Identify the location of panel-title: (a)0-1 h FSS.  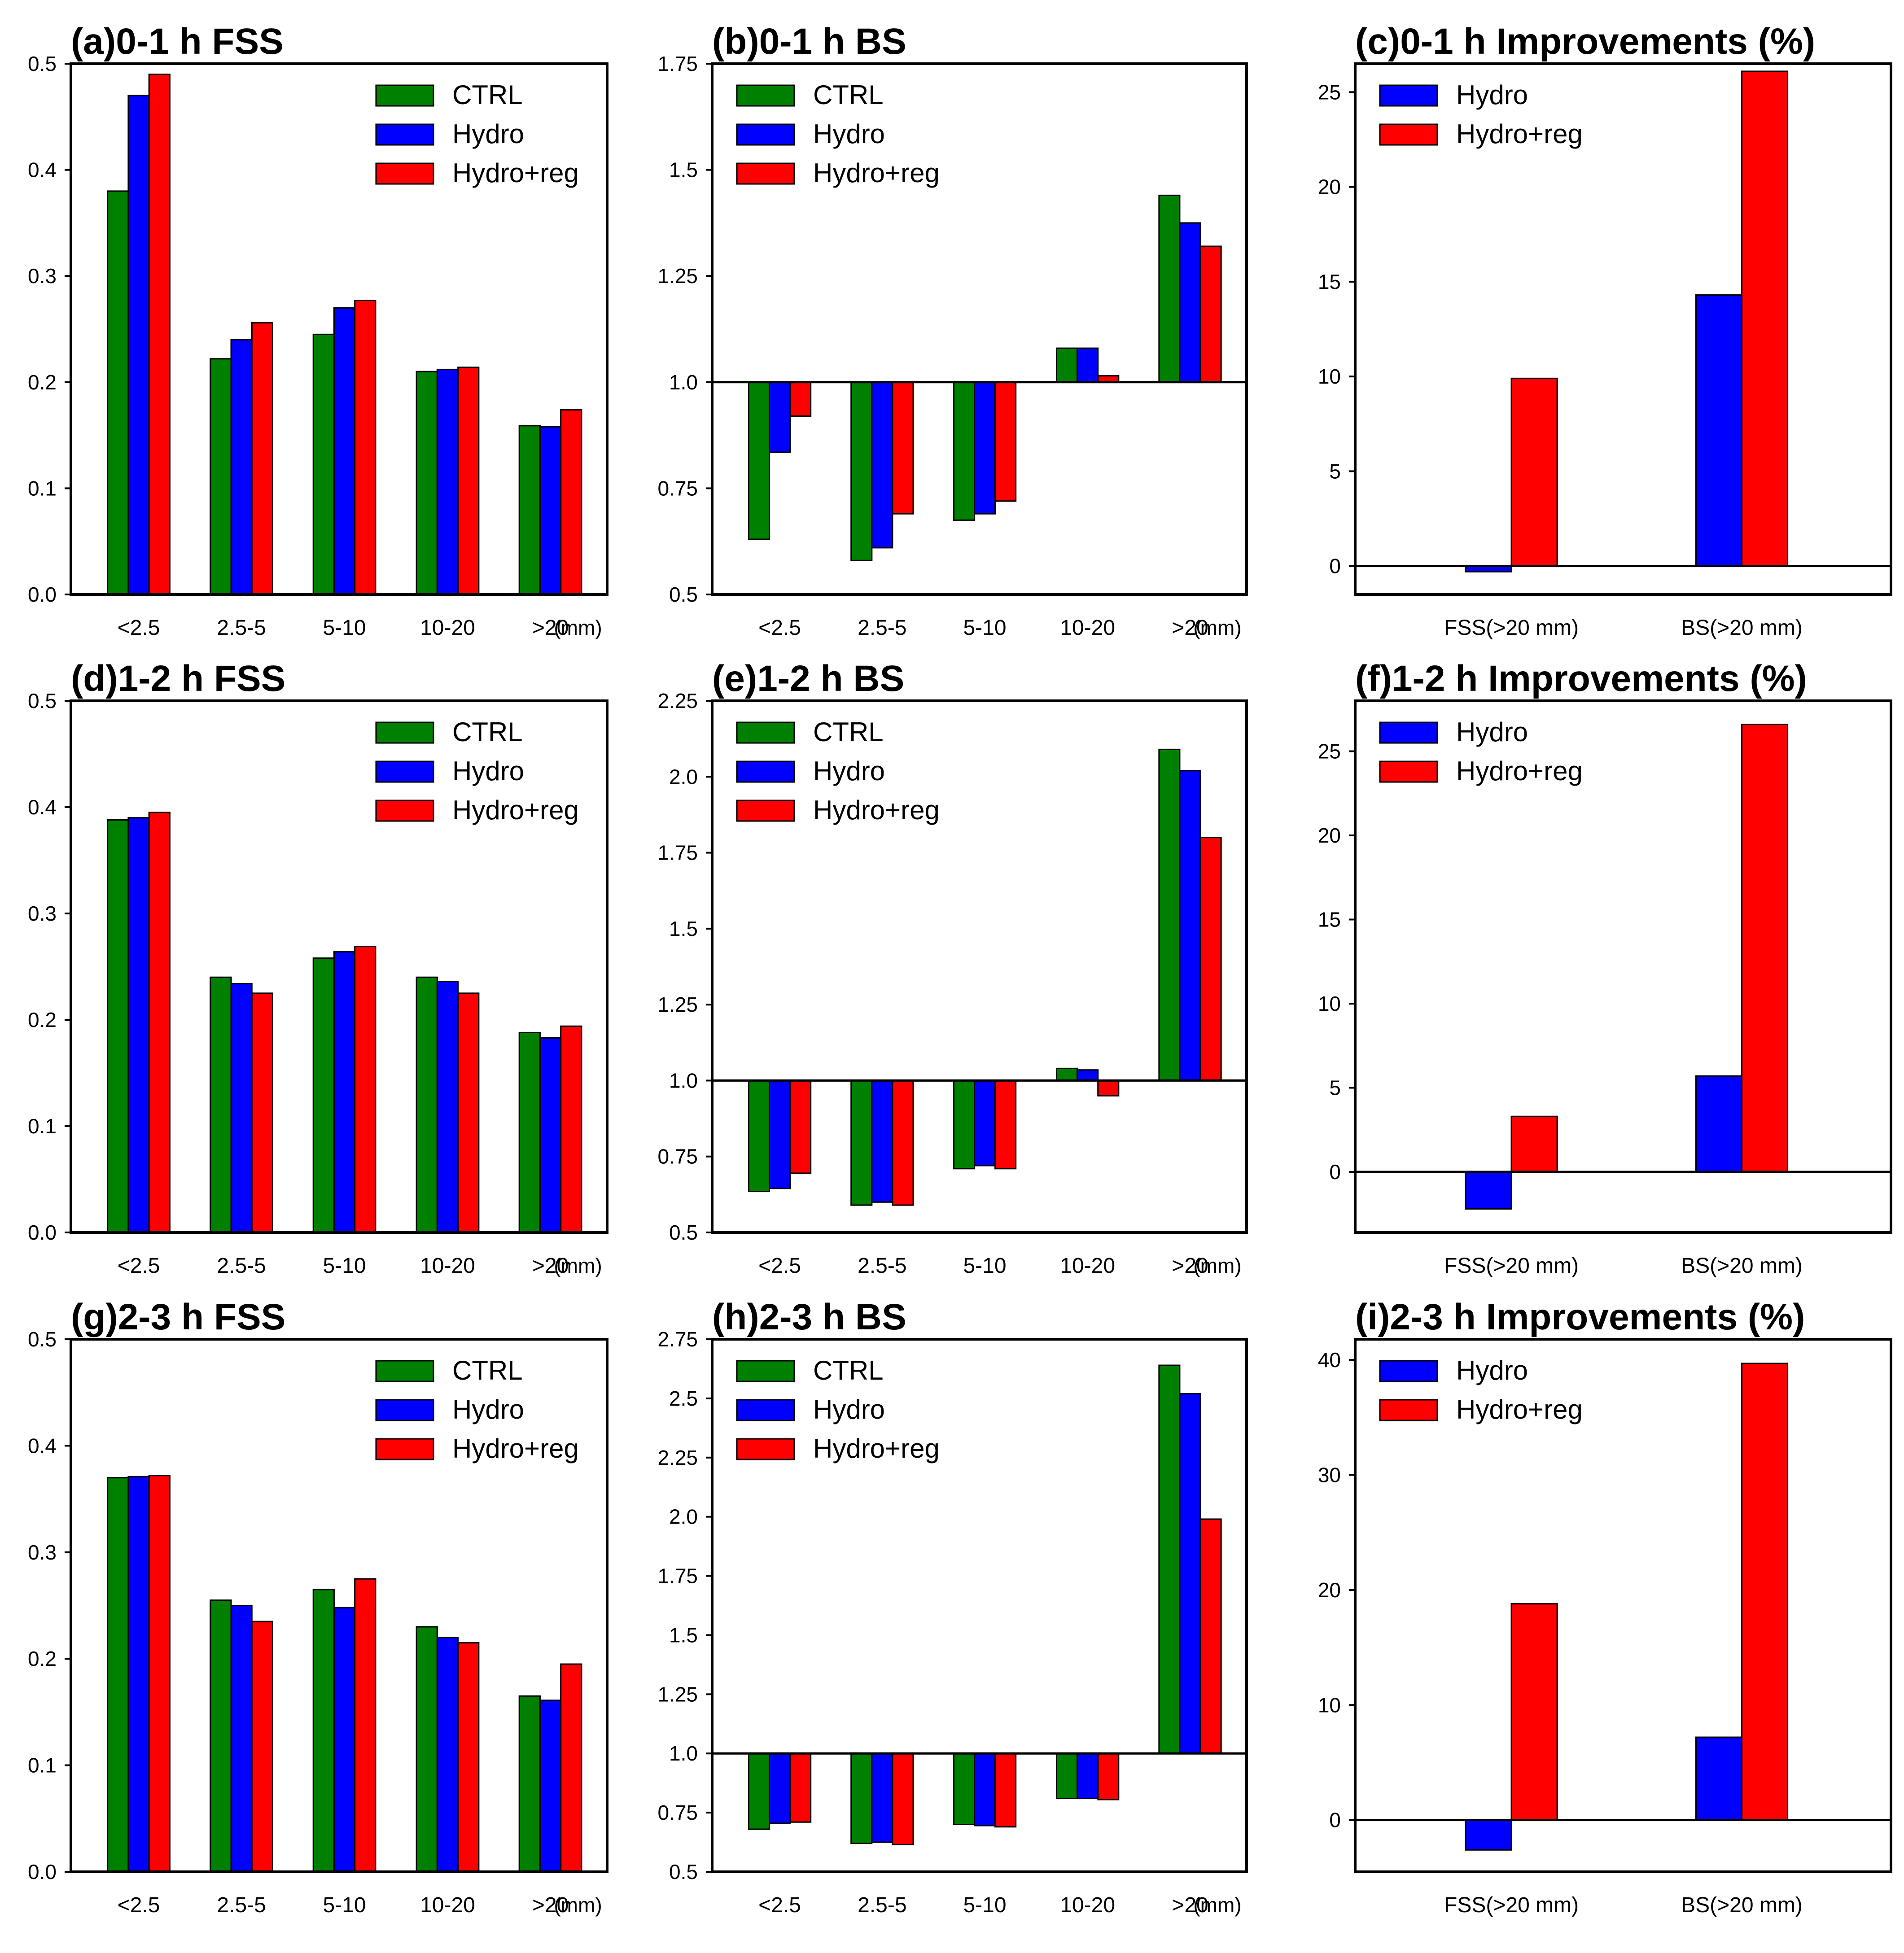
(177, 41).